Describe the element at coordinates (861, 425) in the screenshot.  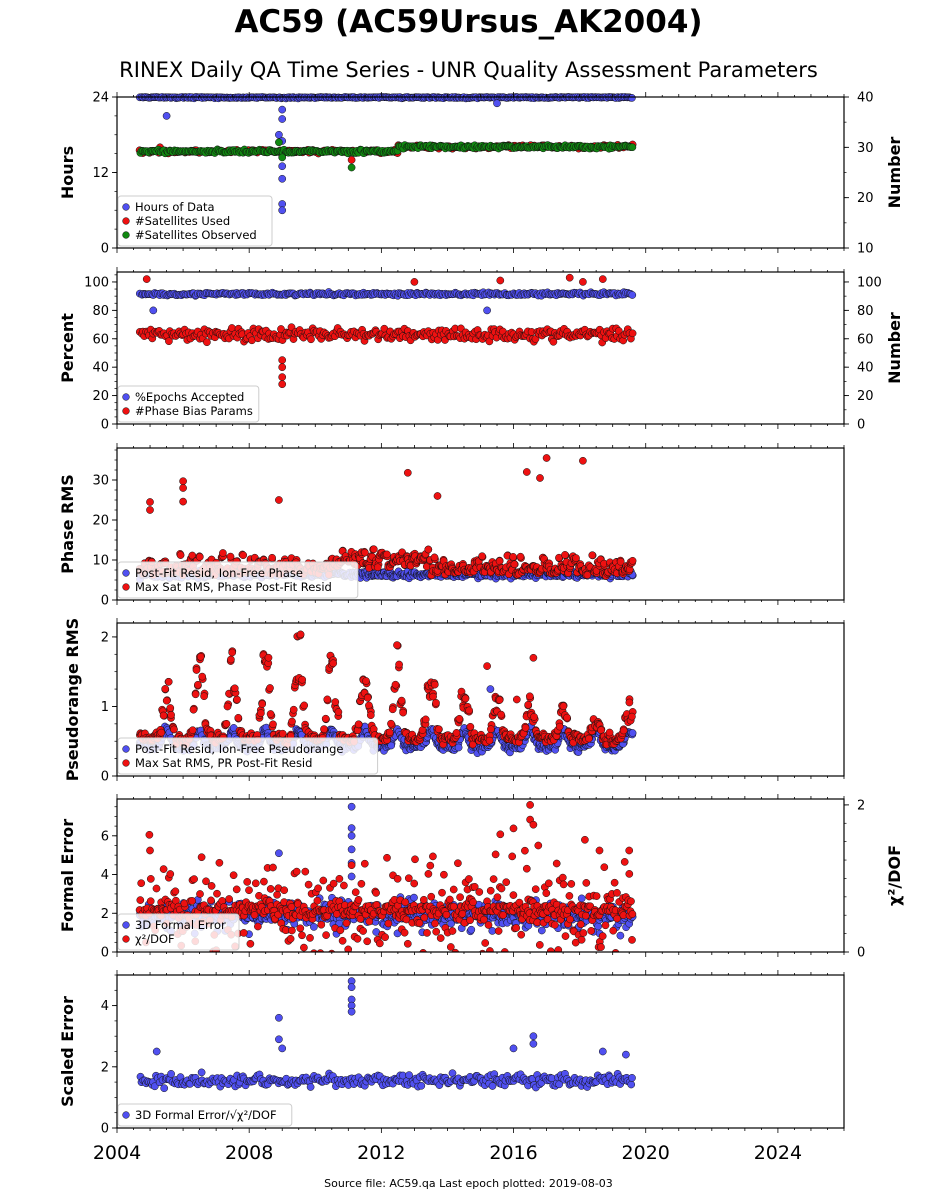
I see `y-right-tick-label: 0` at that location.